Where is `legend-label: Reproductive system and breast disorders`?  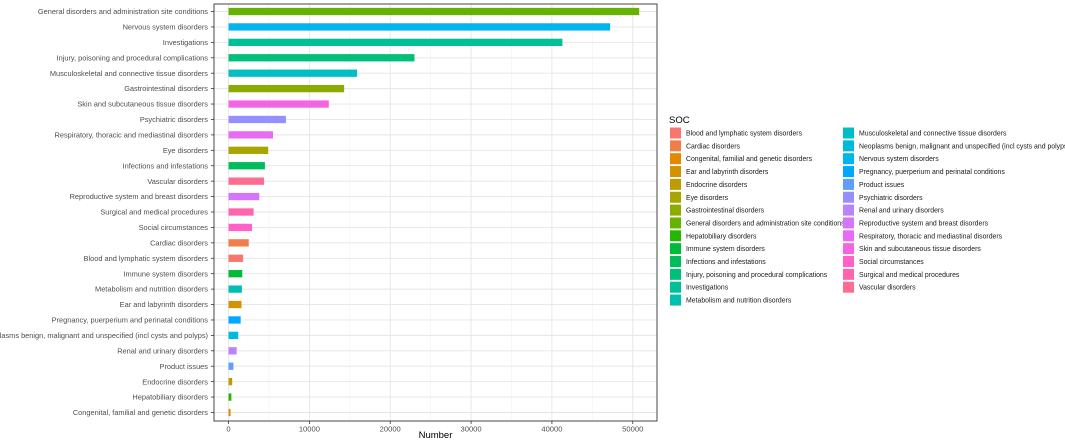 legend-label: Reproductive system and breast disorders is located at coordinates (924, 223).